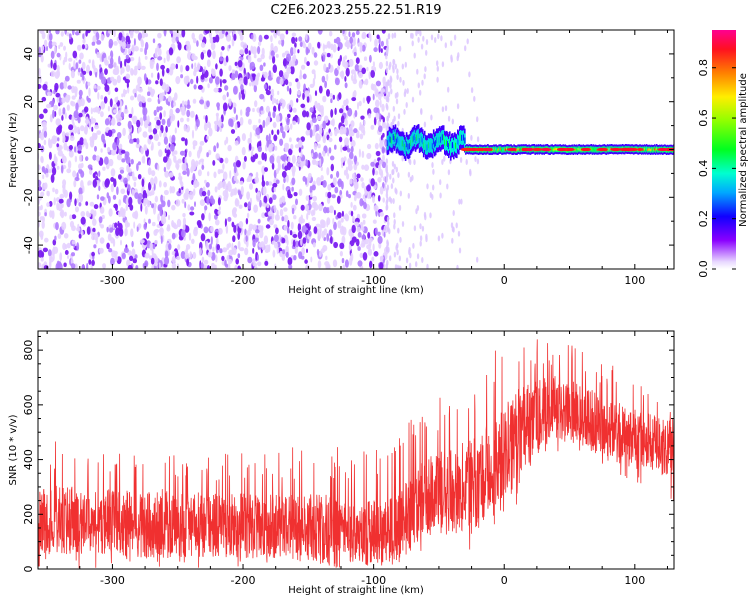 Image resolution: width=750 pixels, height=600 pixels. I want to click on colorbar-tick-label: 0.6, so click(703, 118).